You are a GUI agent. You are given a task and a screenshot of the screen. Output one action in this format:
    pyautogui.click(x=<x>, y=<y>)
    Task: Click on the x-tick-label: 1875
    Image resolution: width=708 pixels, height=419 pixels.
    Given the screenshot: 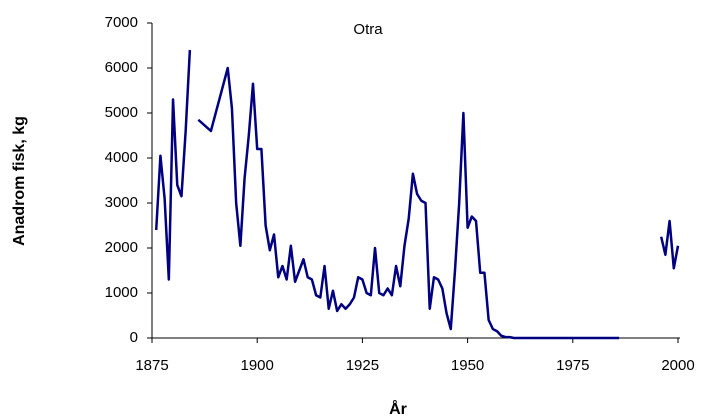 What is the action you would take?
    pyautogui.click(x=151, y=365)
    